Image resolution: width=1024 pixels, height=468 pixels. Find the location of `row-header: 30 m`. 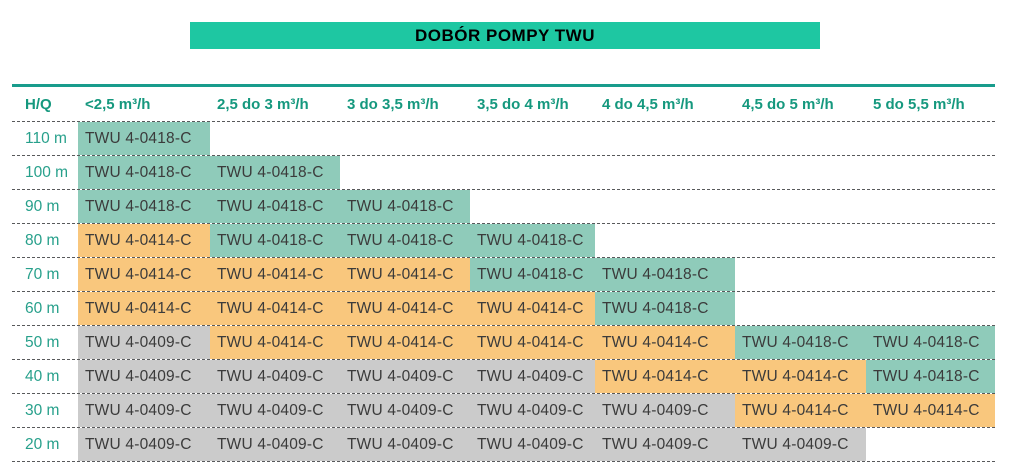

row-header: 30 m is located at coordinates (42, 410).